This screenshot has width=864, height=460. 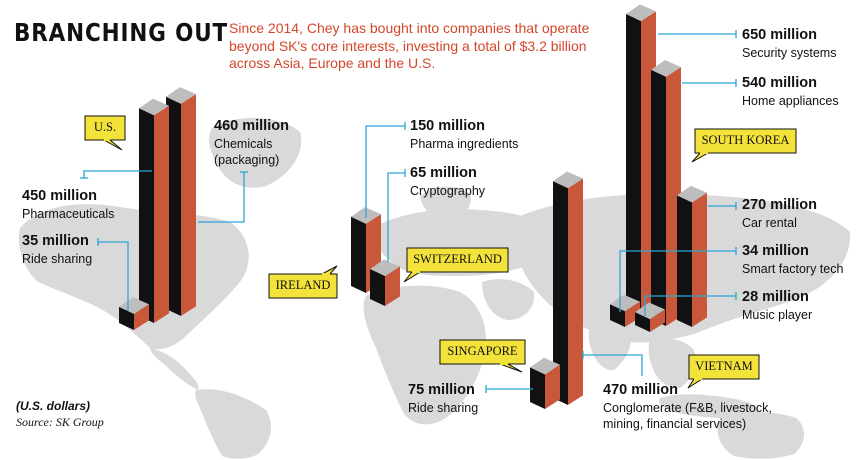 I want to click on data-label-category: Smart factory tech, so click(x=793, y=269).